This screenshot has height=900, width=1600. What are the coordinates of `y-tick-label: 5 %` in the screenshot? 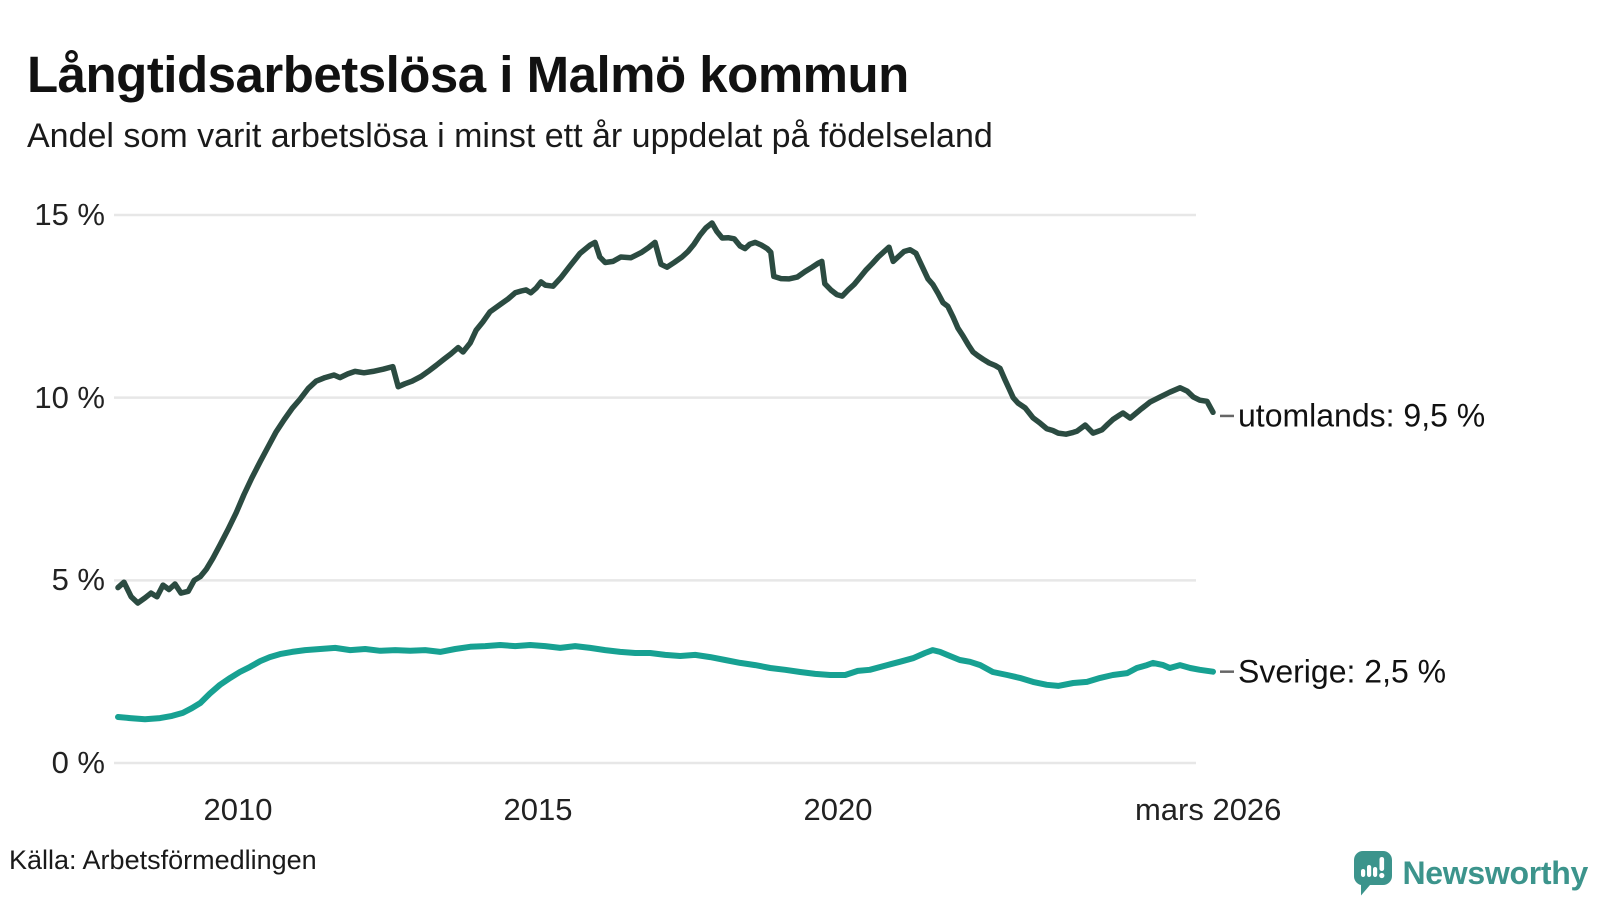 It's located at (78, 580).